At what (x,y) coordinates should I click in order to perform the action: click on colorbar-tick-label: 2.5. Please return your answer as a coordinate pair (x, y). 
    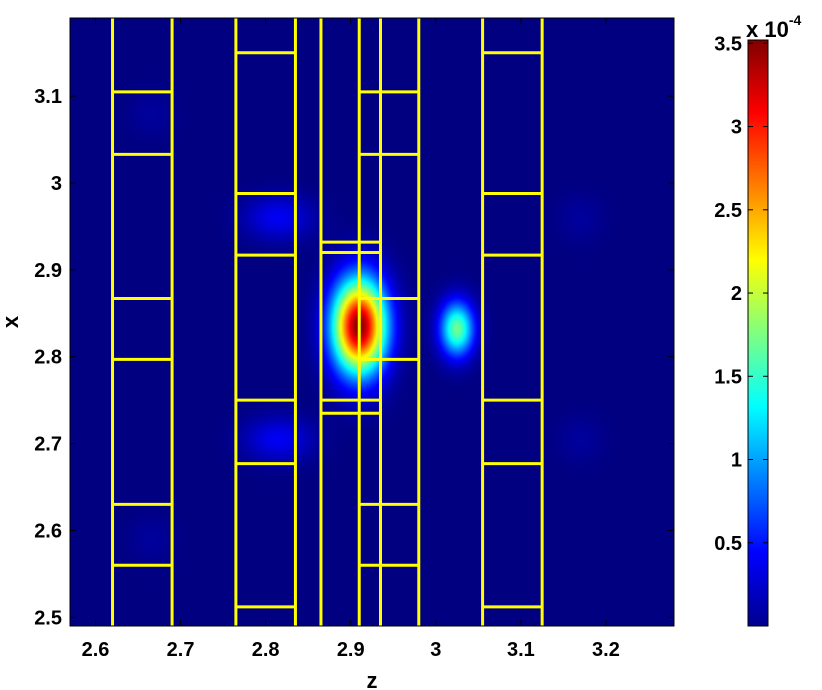
    Looking at the image, I should click on (728, 211).